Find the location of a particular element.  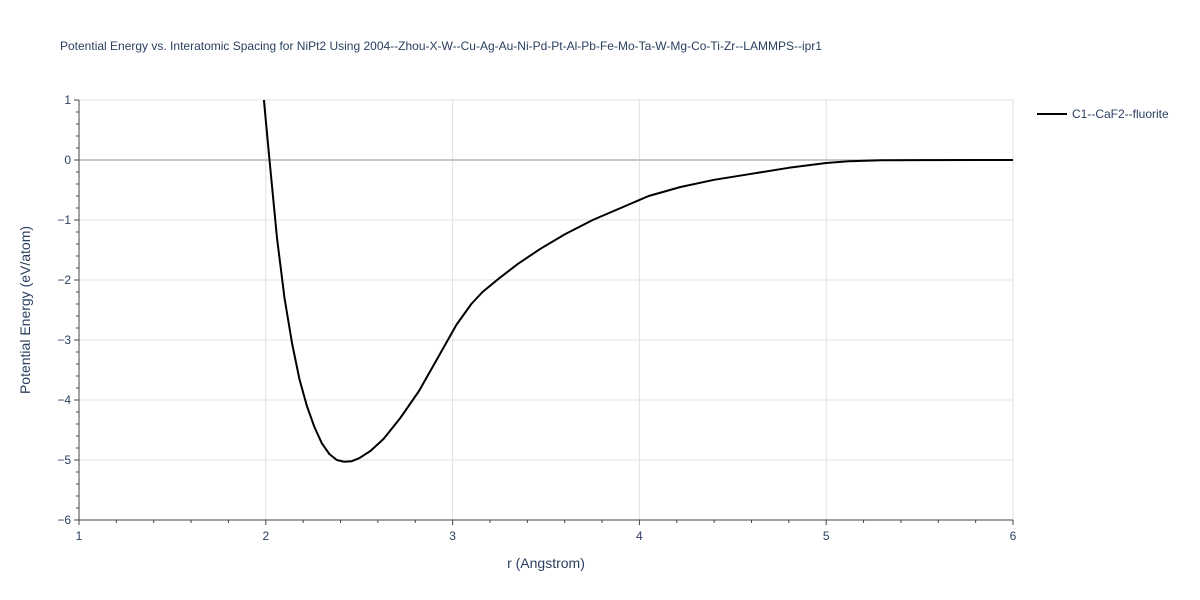

y-tick-label: −3 is located at coordinates (64, 340).